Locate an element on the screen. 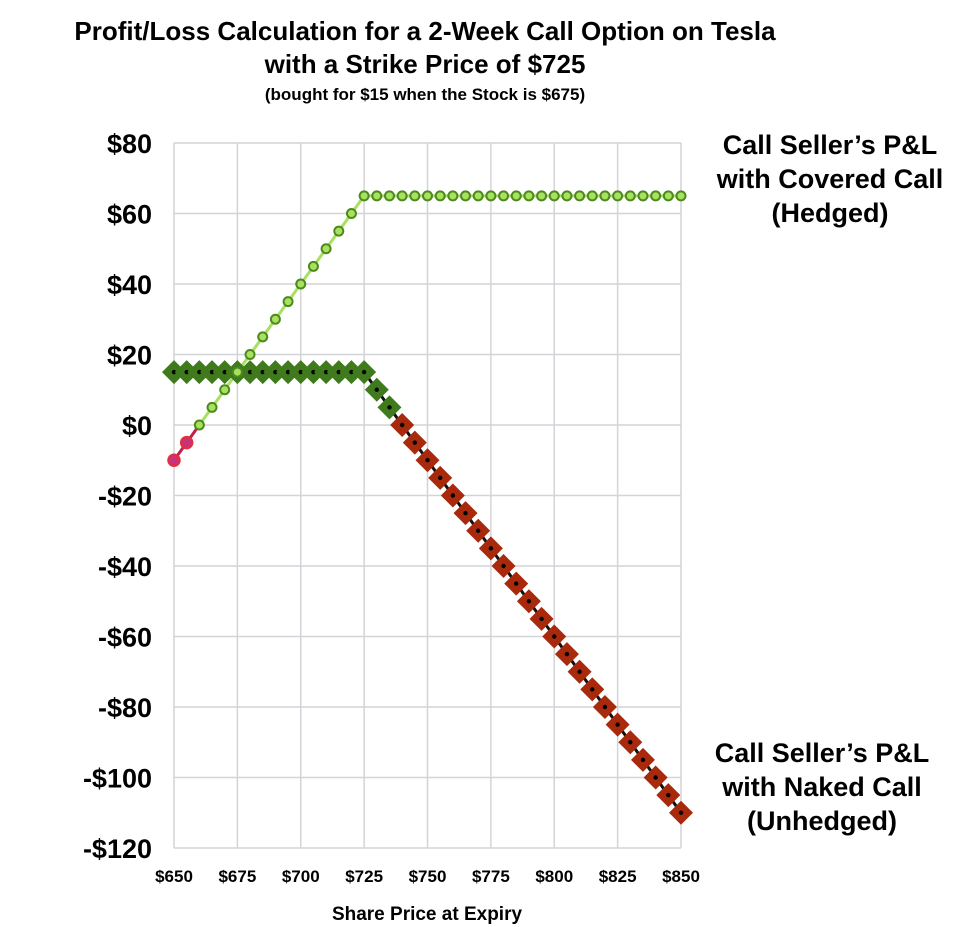 The image size is (960, 927). annotation-covered-3: (Hedged) is located at coordinates (830, 213).